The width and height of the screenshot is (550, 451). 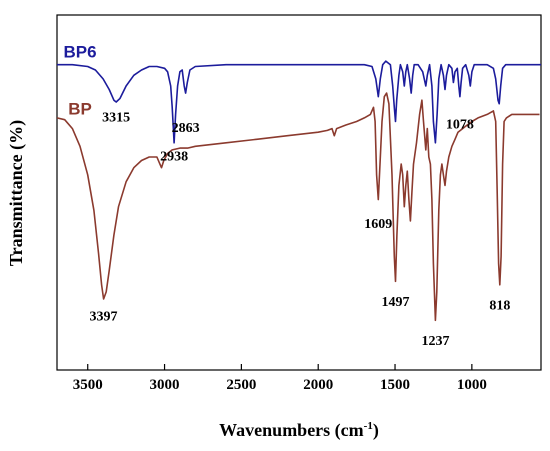 I want to click on peak-label-1609: 1609, so click(x=378, y=224).